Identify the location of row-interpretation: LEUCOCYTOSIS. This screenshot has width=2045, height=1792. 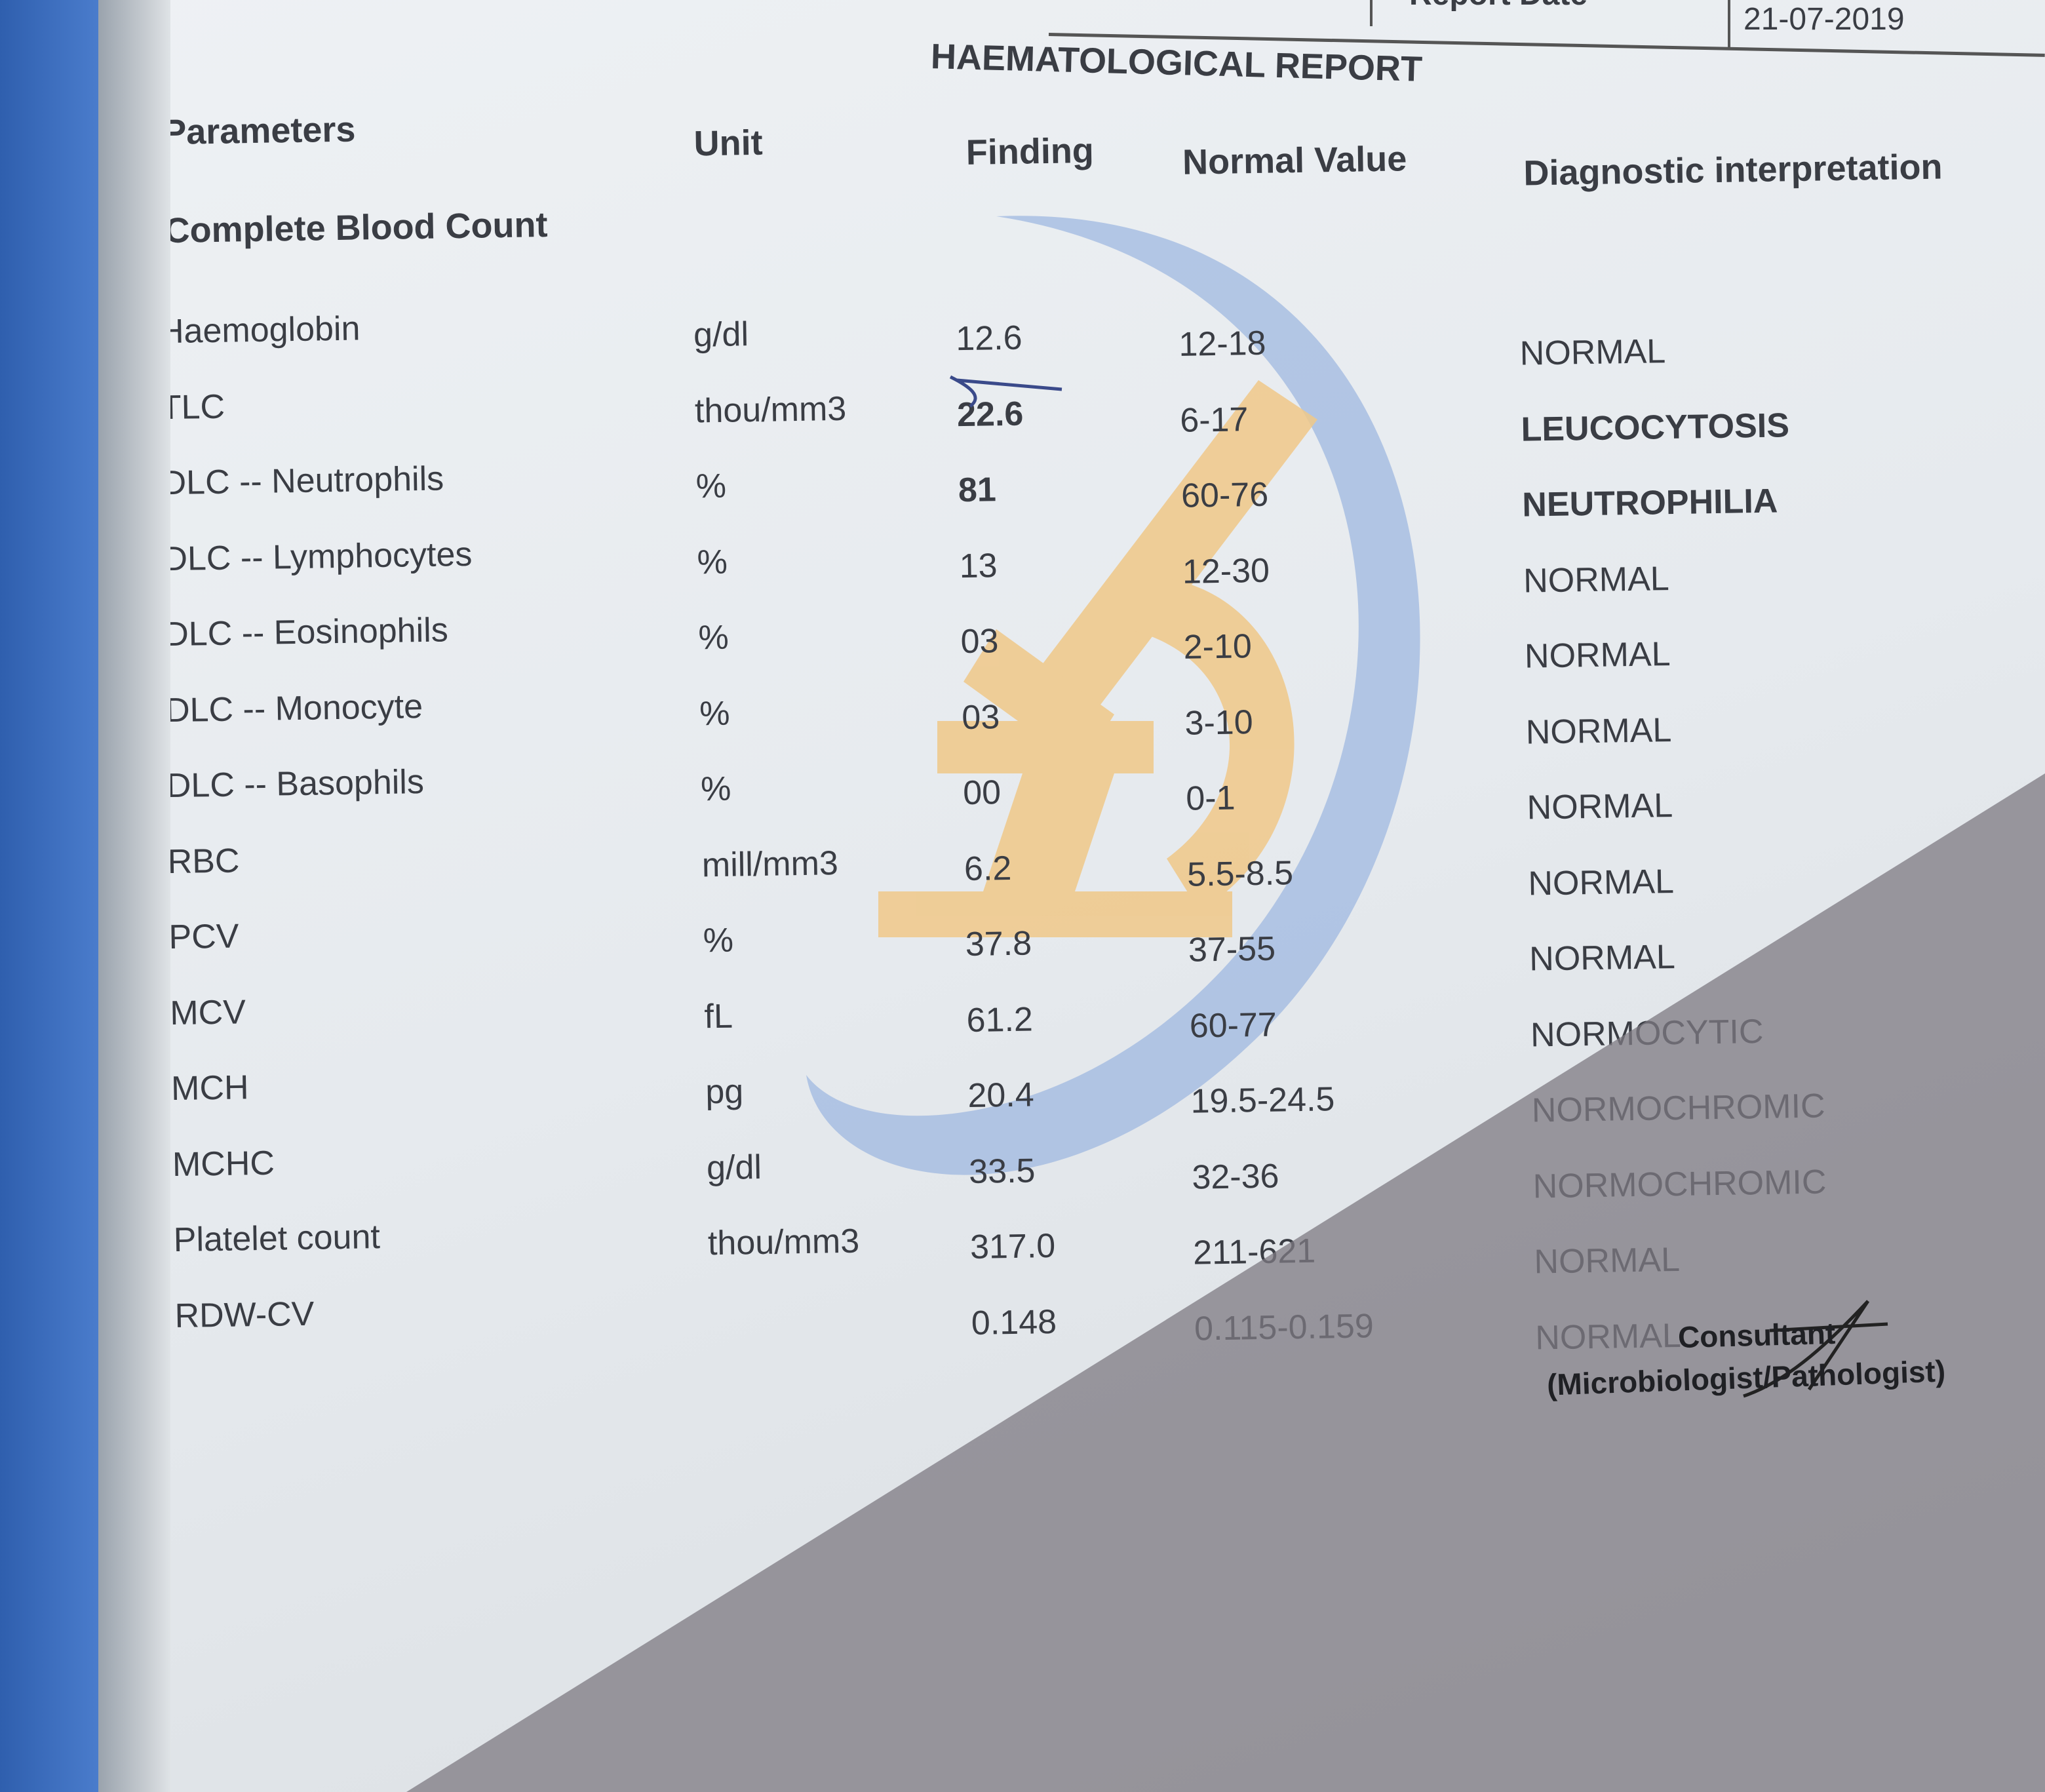
(1655, 427).